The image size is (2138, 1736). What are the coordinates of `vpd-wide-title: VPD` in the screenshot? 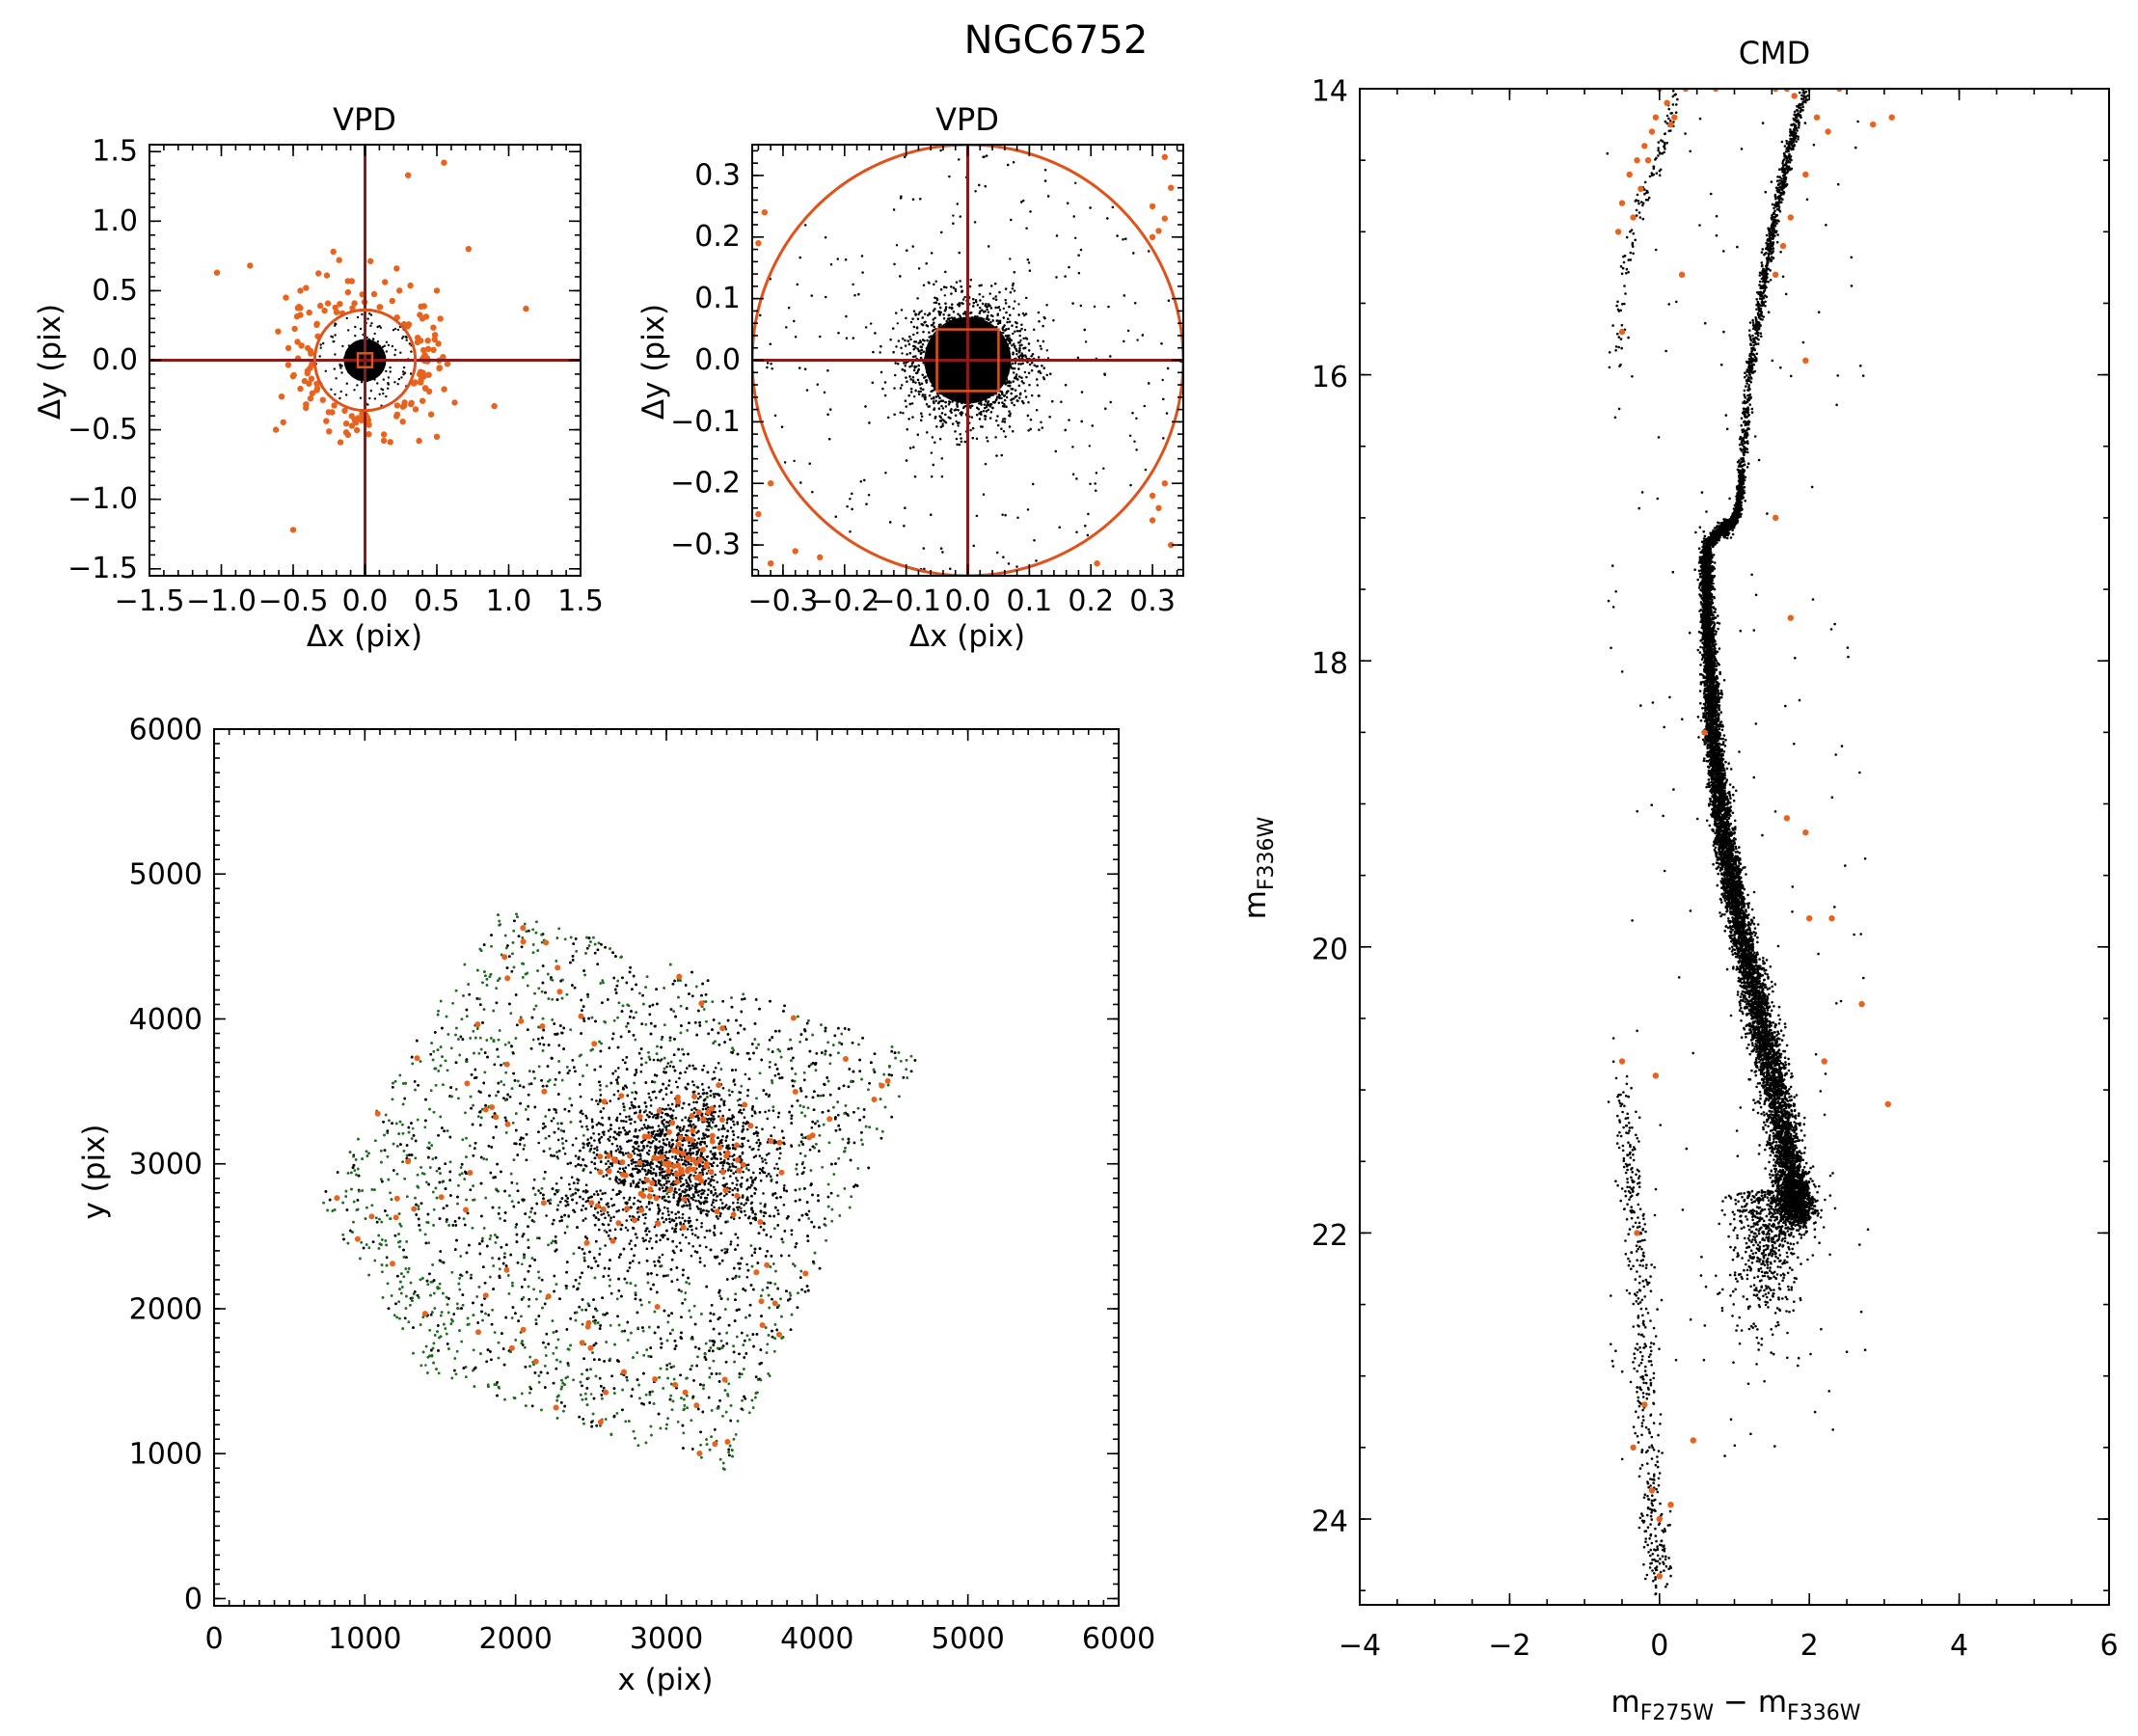 It's located at (364, 119).